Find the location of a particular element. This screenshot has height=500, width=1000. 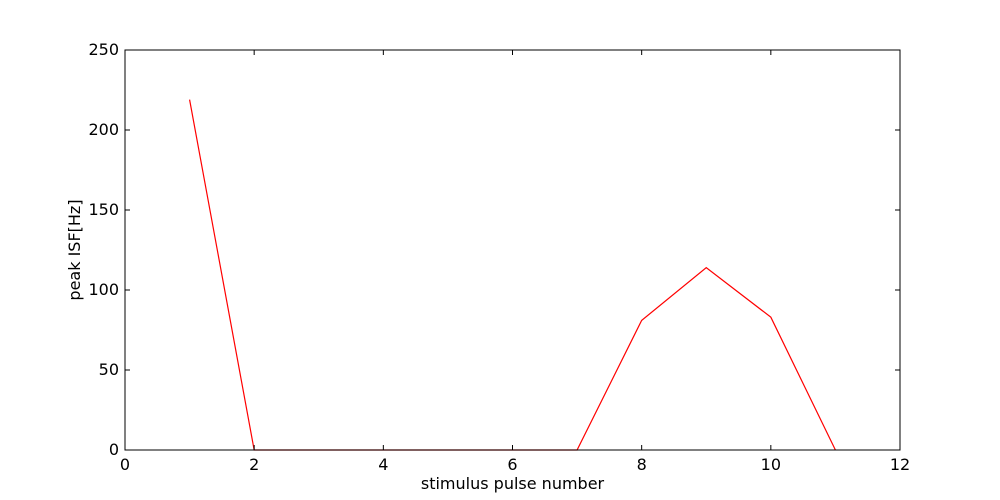

x-axis-label: stimulus pulse number is located at coordinates (513, 483).